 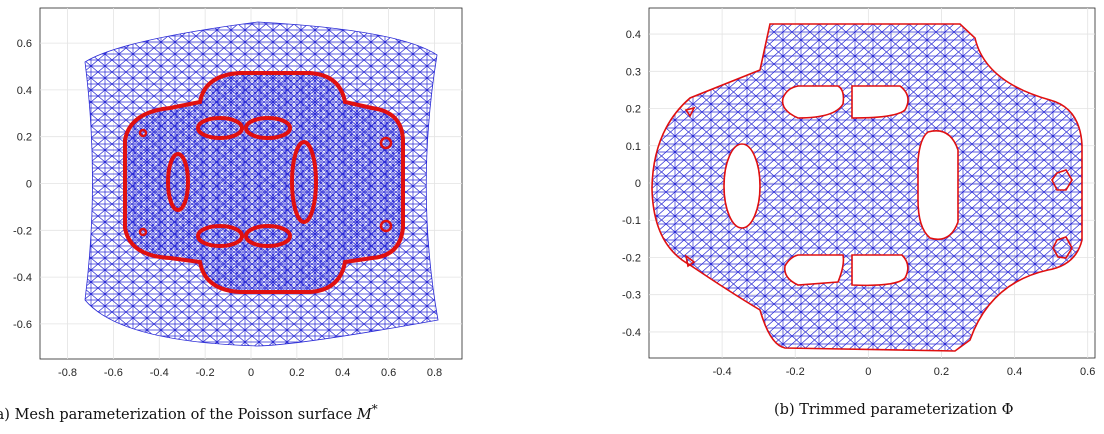 I want to click on axes-b-xtick-label: 0.6, so click(x=1087, y=372).